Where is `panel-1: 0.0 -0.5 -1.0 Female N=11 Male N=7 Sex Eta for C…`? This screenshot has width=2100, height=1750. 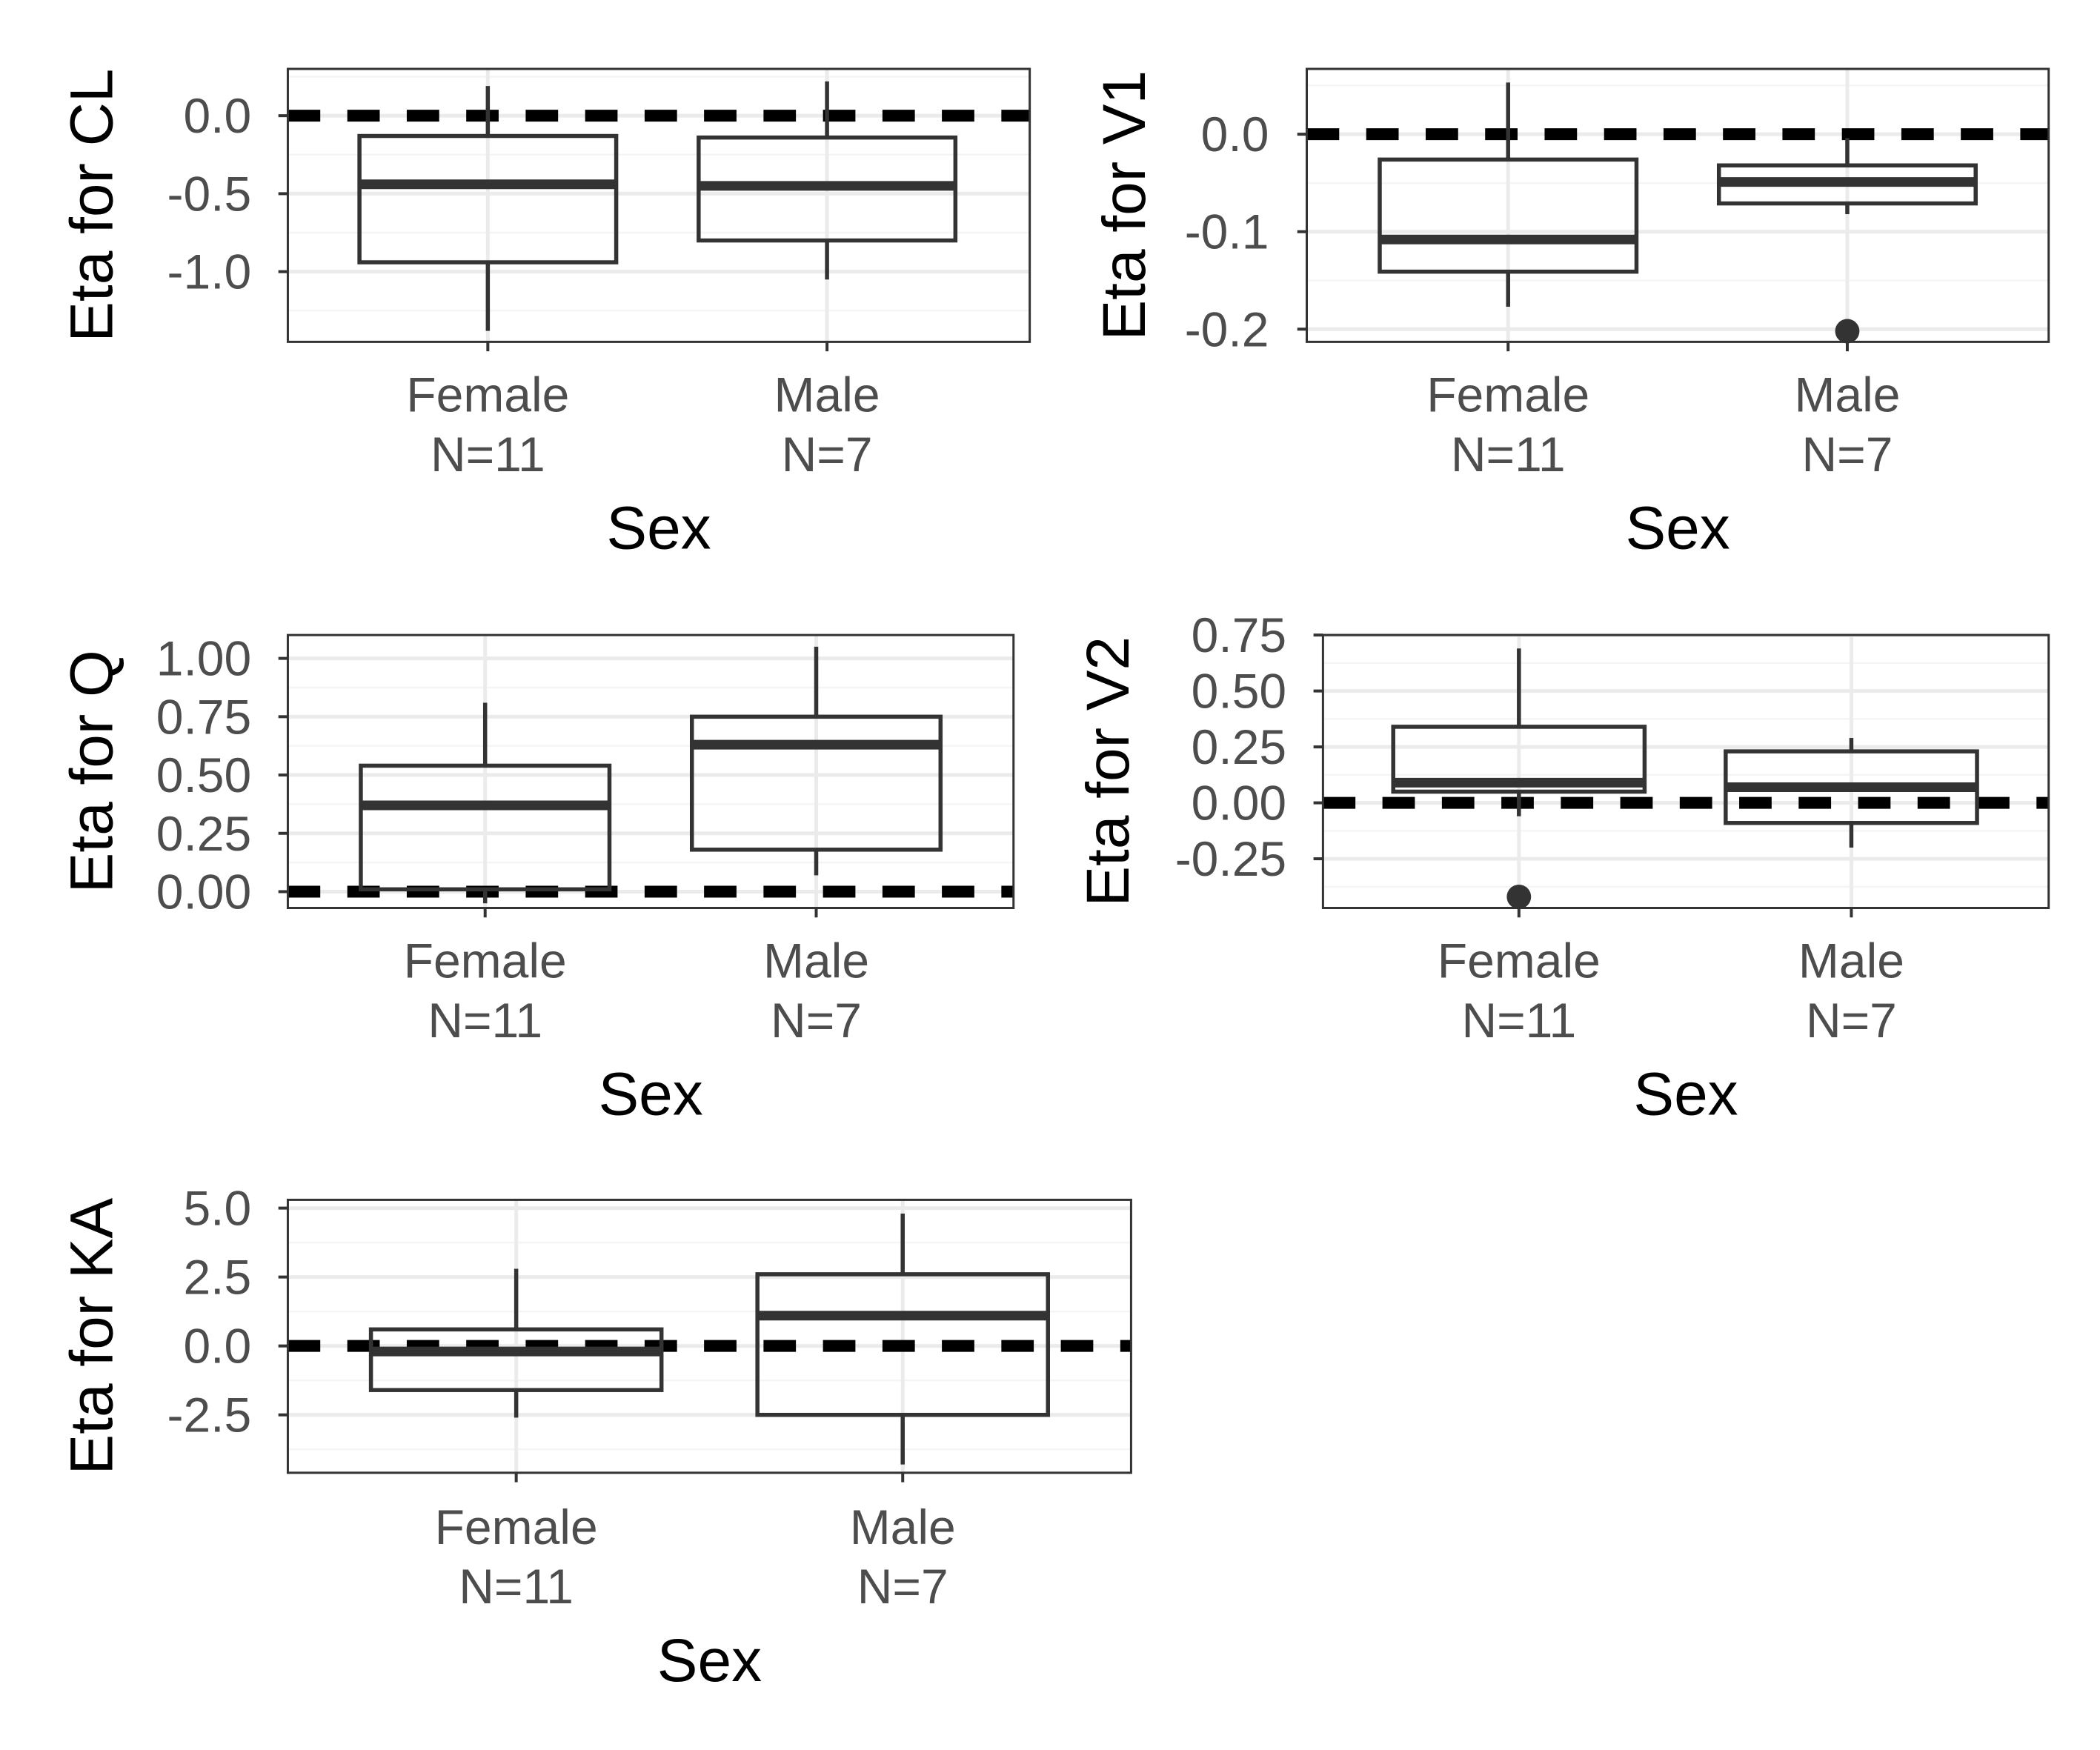
panel-1: 0.0 -0.5 -1.0 Female N=11 Male N=7 Sex Eta for C… is located at coordinates (545, 314).